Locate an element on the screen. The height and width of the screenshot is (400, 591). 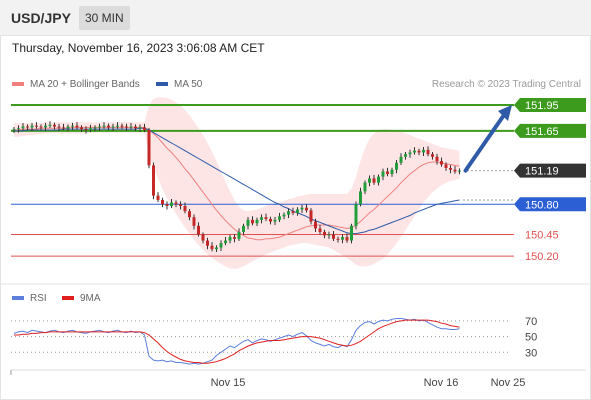
rsi-ma-swatch is located at coordinates (68, 298).